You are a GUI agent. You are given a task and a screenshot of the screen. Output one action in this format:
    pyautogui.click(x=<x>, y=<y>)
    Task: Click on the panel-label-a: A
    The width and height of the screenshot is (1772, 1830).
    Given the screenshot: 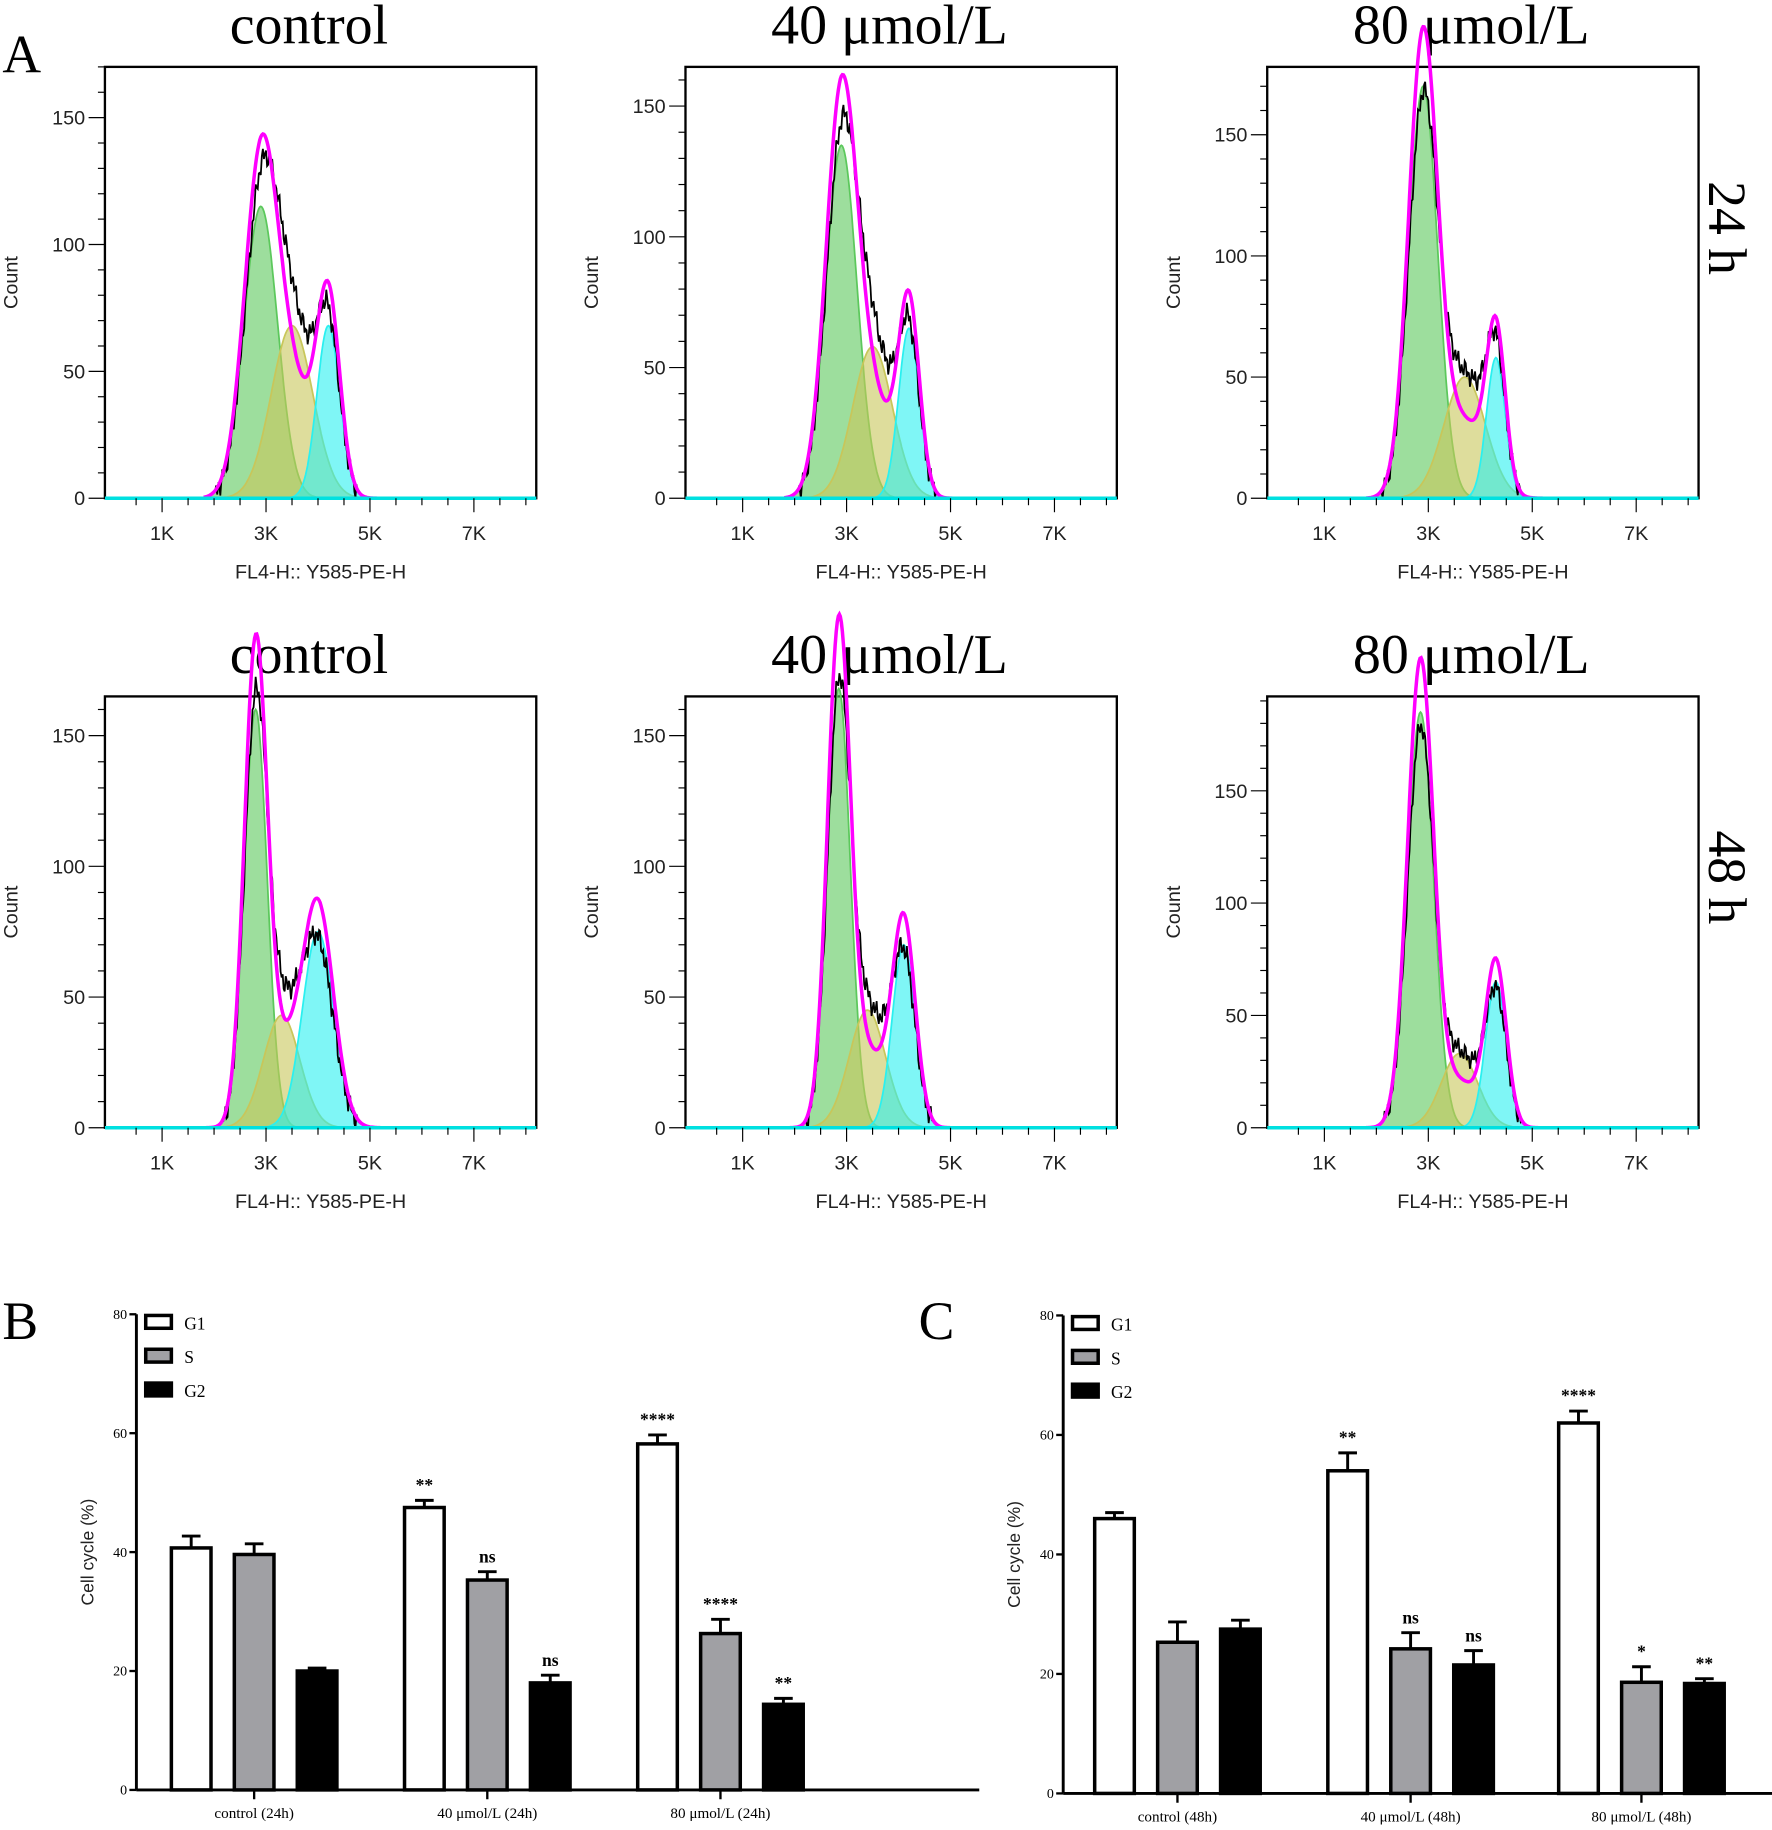 What is the action you would take?
    pyautogui.click(x=21, y=55)
    